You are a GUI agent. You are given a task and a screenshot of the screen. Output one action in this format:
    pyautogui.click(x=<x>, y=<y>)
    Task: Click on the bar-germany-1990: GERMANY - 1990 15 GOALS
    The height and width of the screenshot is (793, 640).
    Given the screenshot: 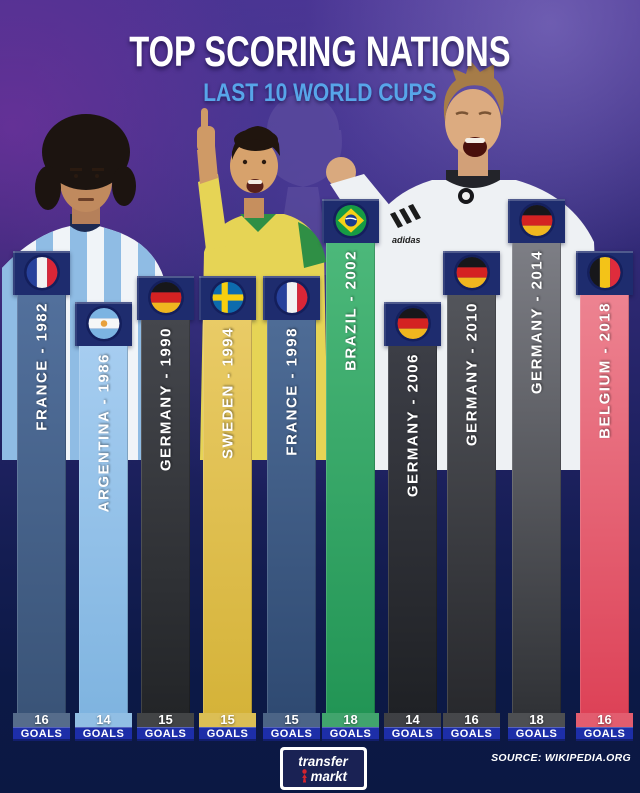 What is the action you would take?
    pyautogui.click(x=165, y=508)
    